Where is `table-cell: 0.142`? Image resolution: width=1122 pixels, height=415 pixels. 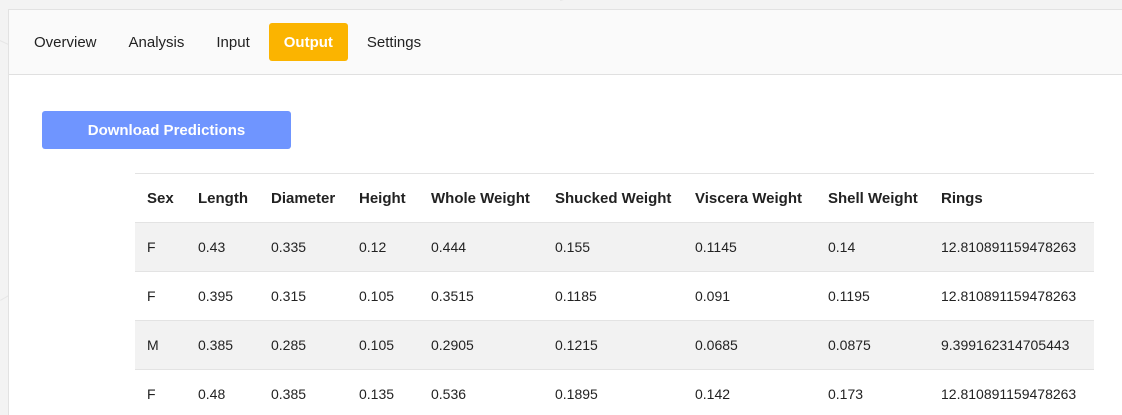
table-cell: 0.142 is located at coordinates (749, 392).